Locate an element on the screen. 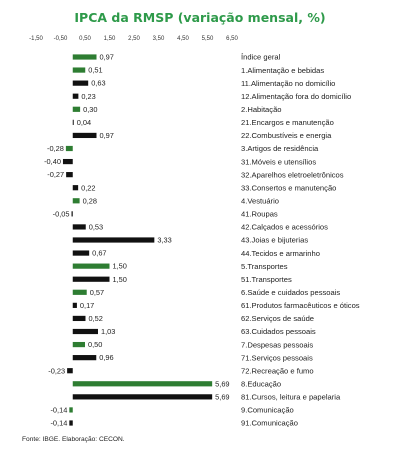 The width and height of the screenshot is (401, 451). category-label: 71.Serviços pessoais is located at coordinates (277, 357).